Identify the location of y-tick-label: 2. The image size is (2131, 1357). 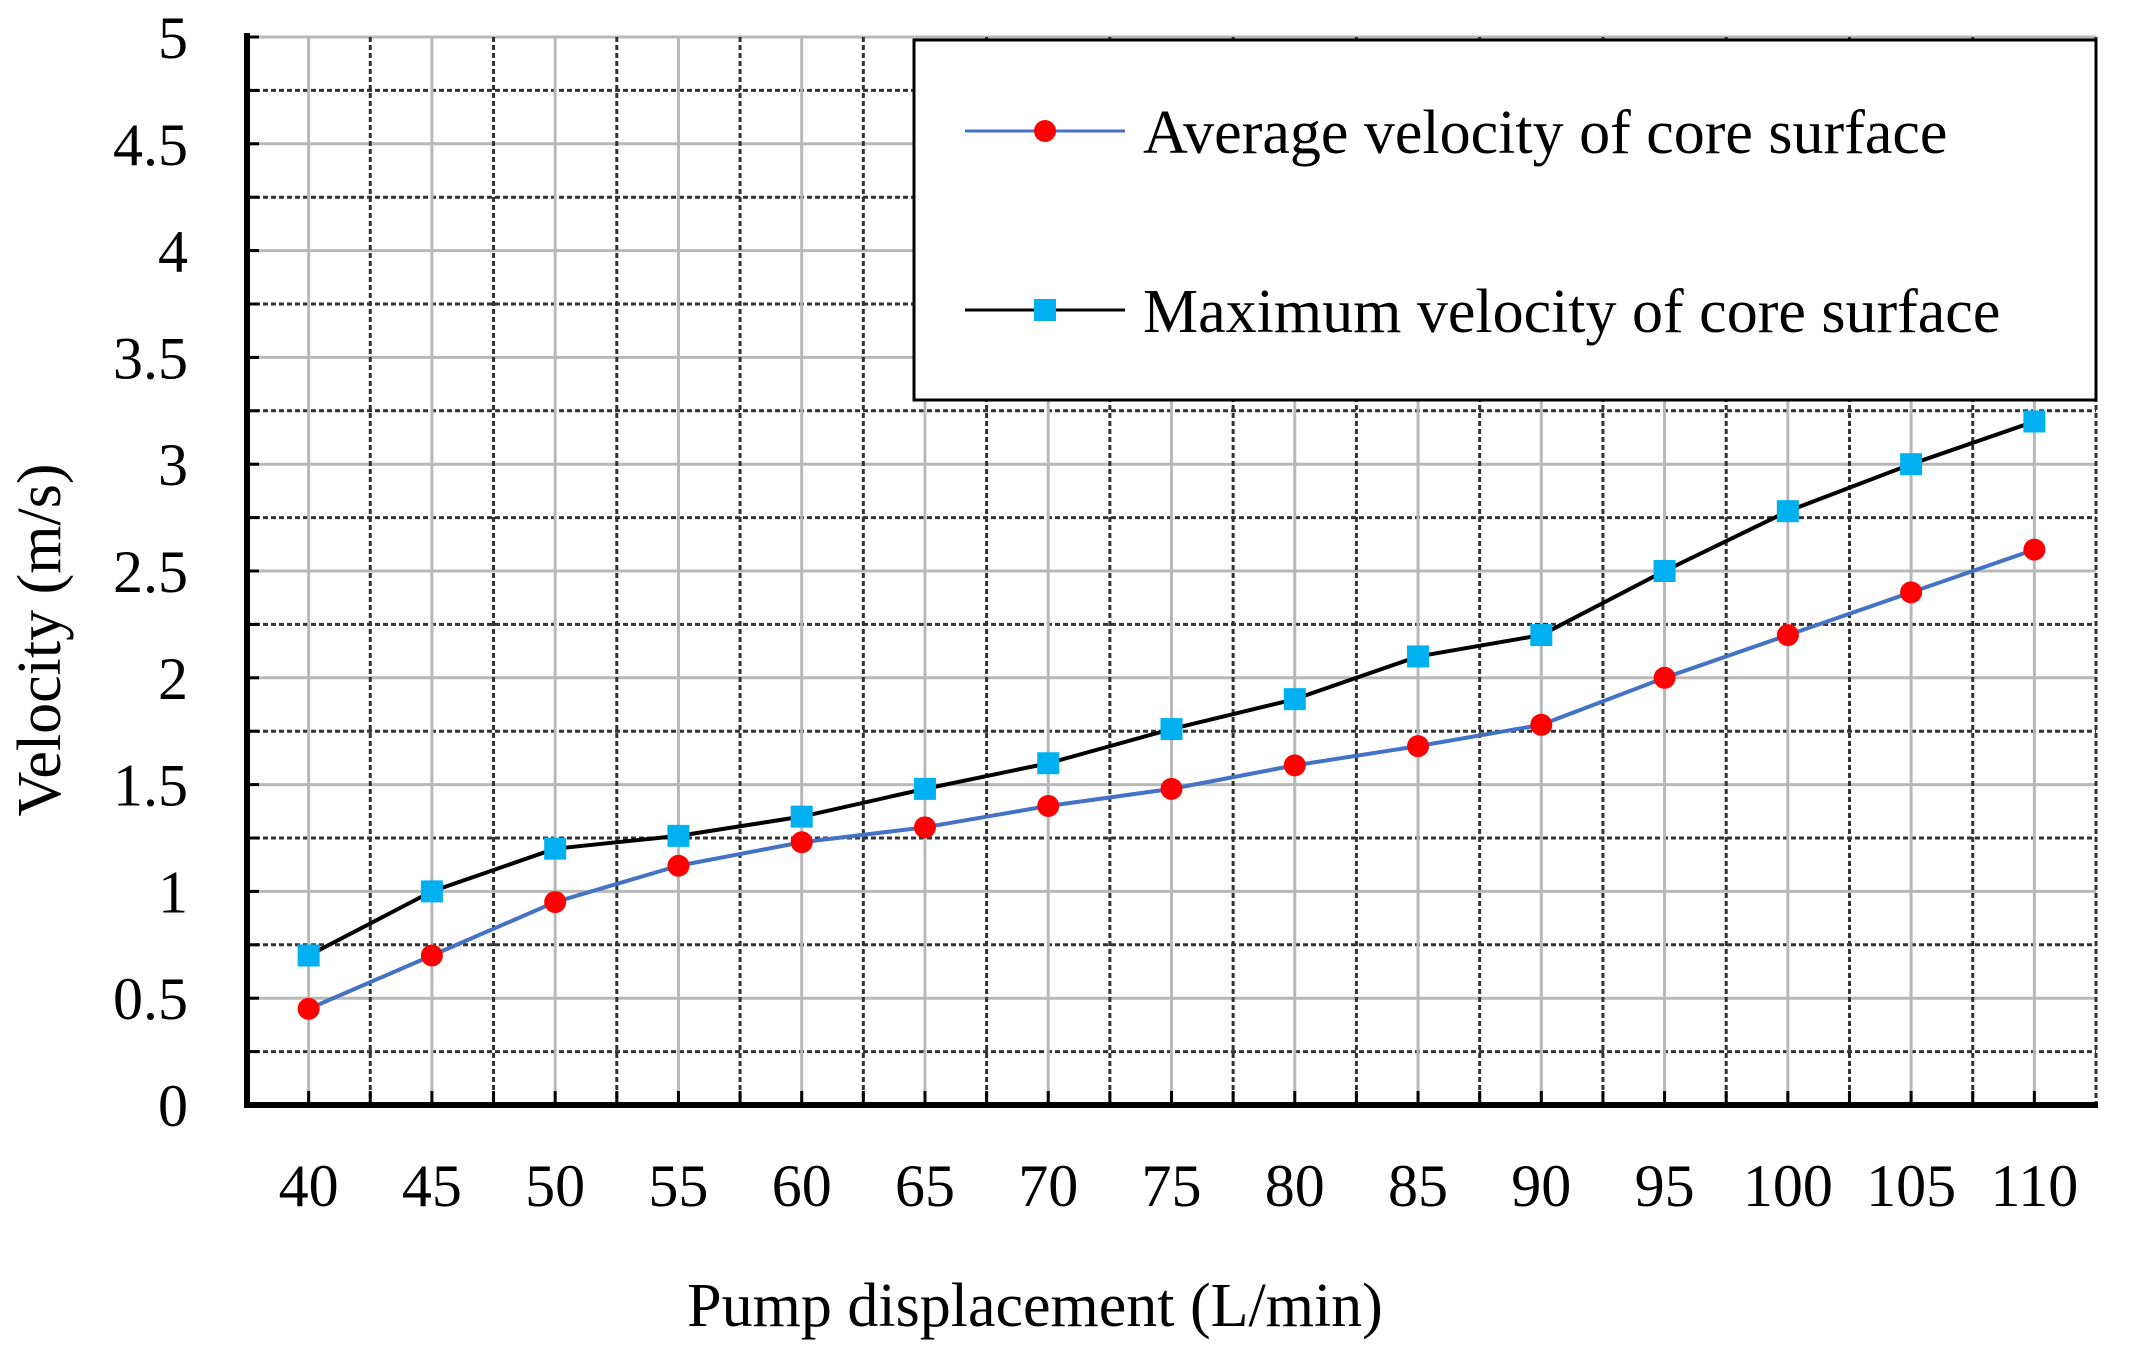
(173, 679).